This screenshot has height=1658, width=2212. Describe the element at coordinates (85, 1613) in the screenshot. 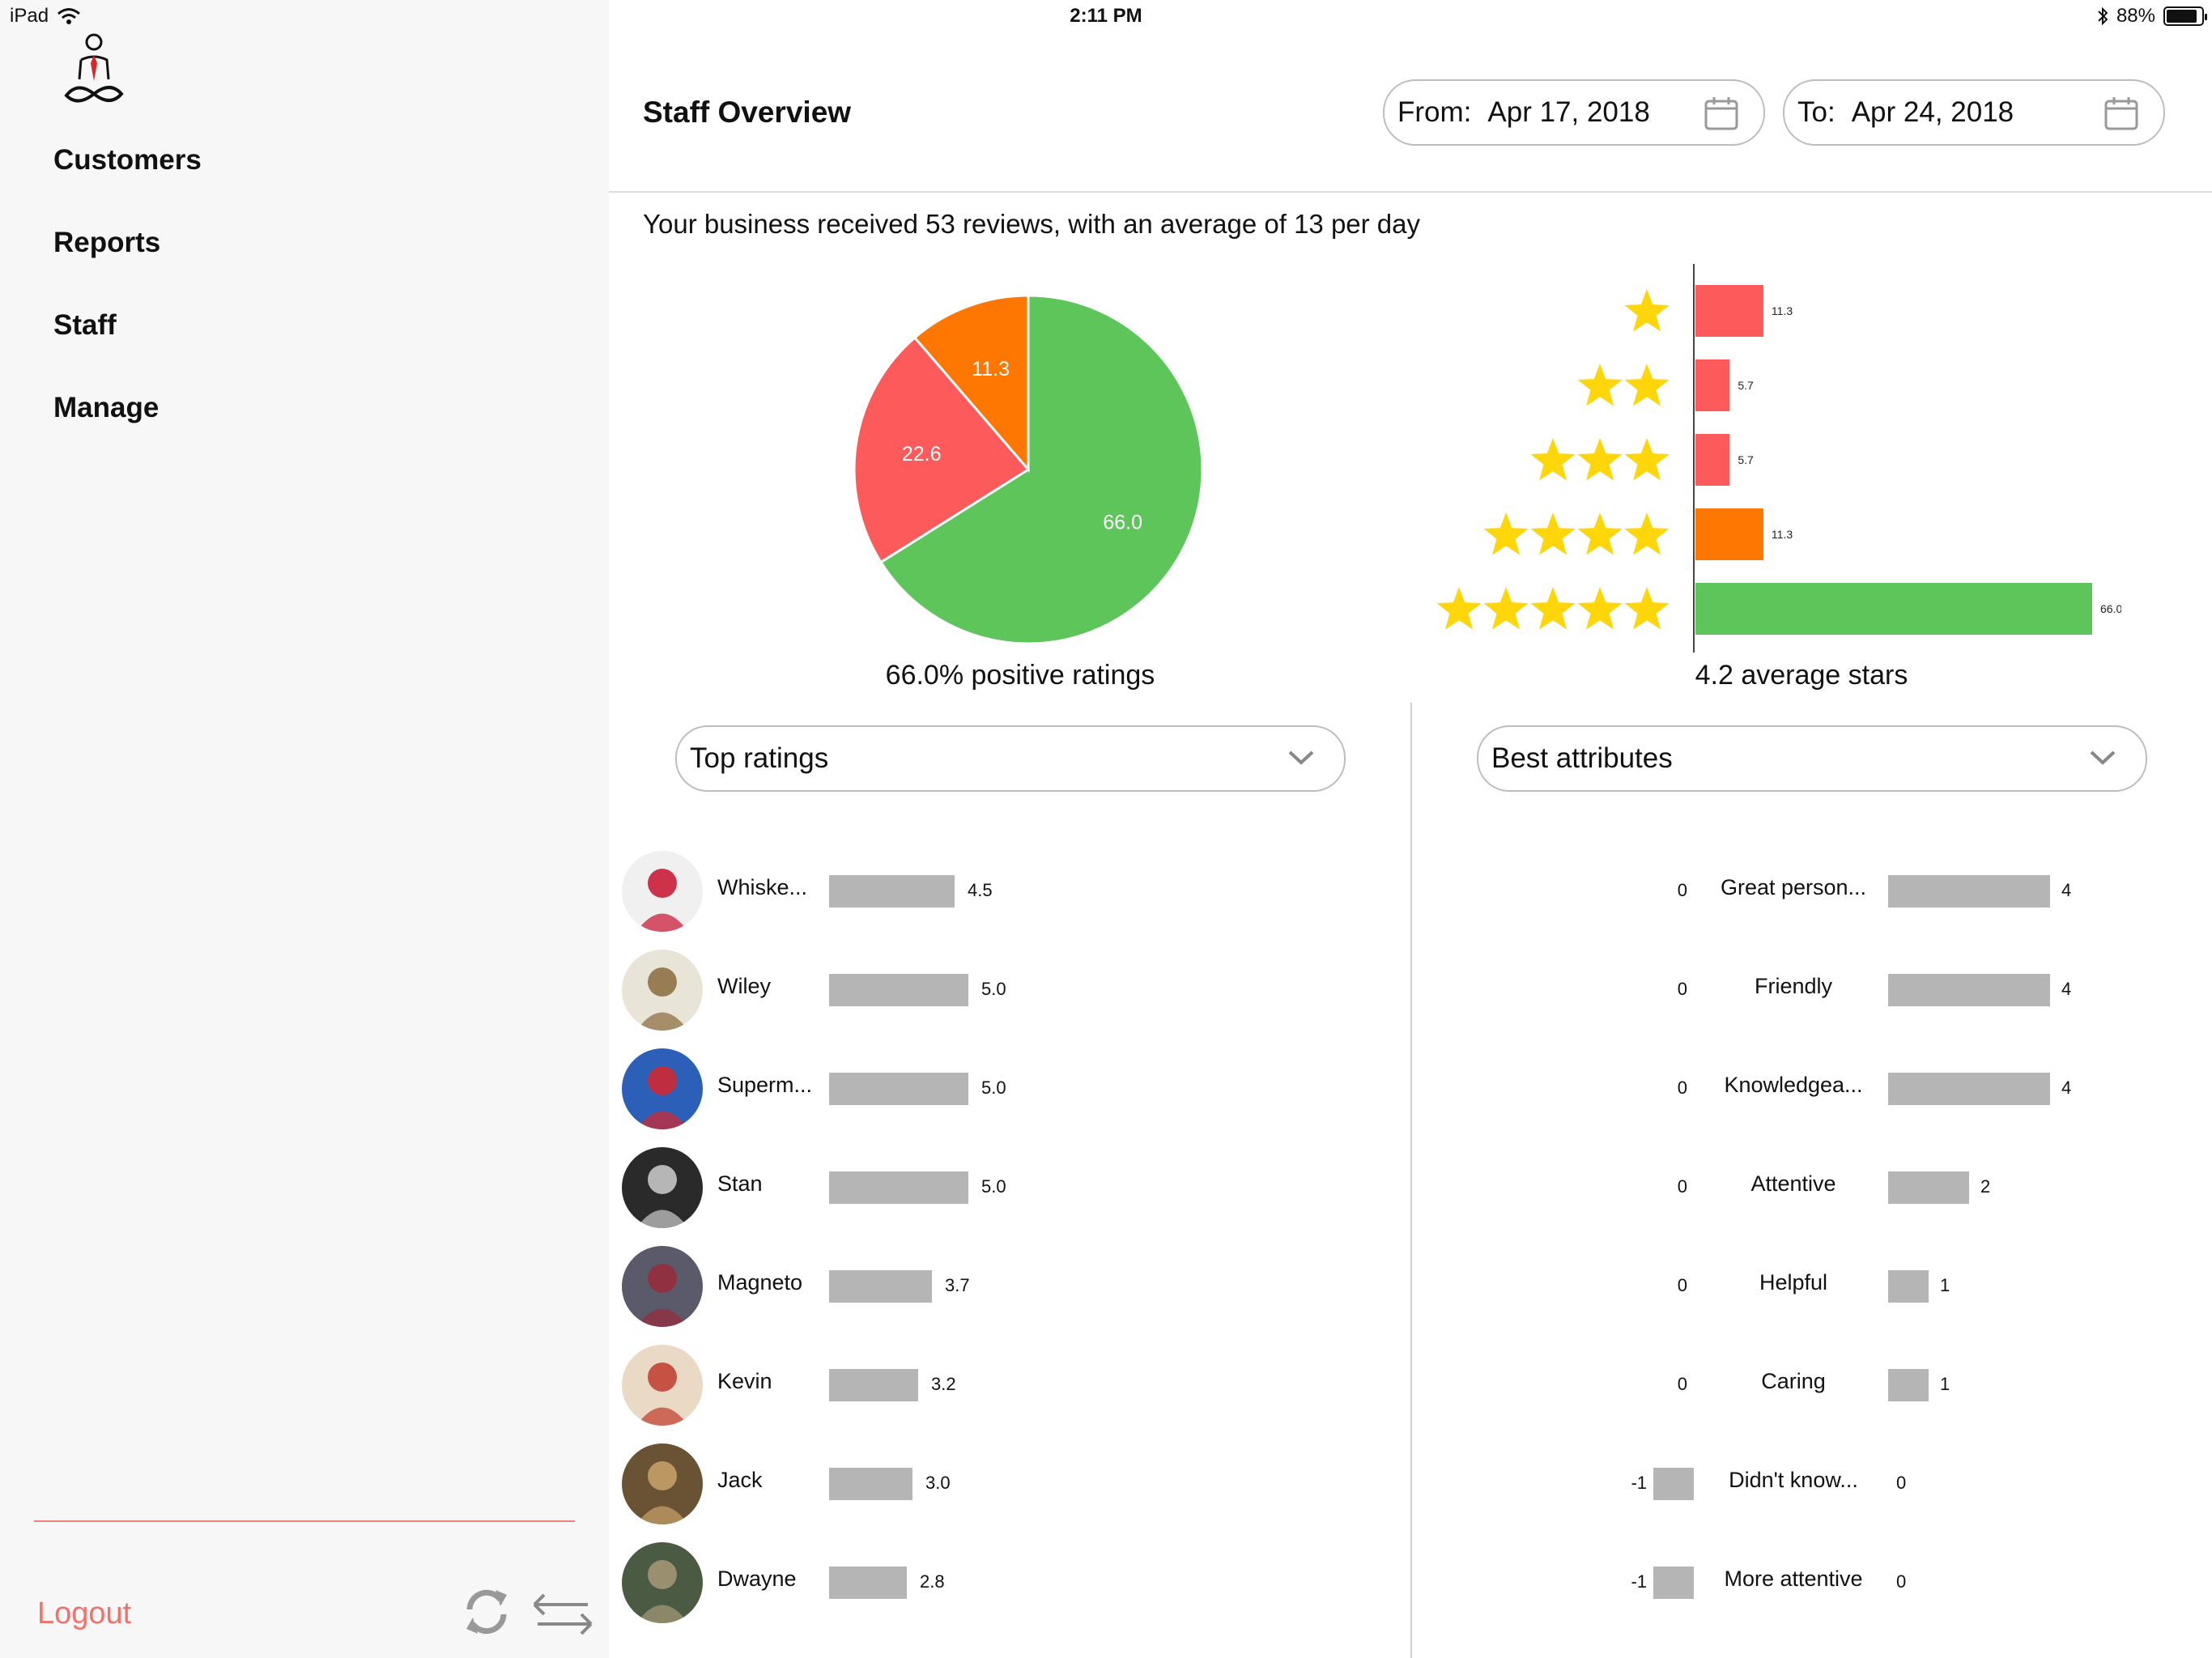

I see `logout-button: Logout` at that location.